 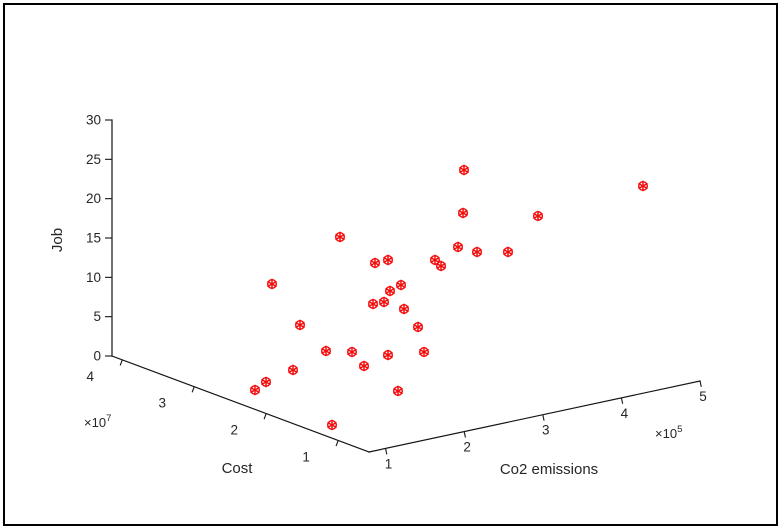 What do you see at coordinates (389, 463) in the screenshot?
I see `co2-tick-label: 1` at bounding box center [389, 463].